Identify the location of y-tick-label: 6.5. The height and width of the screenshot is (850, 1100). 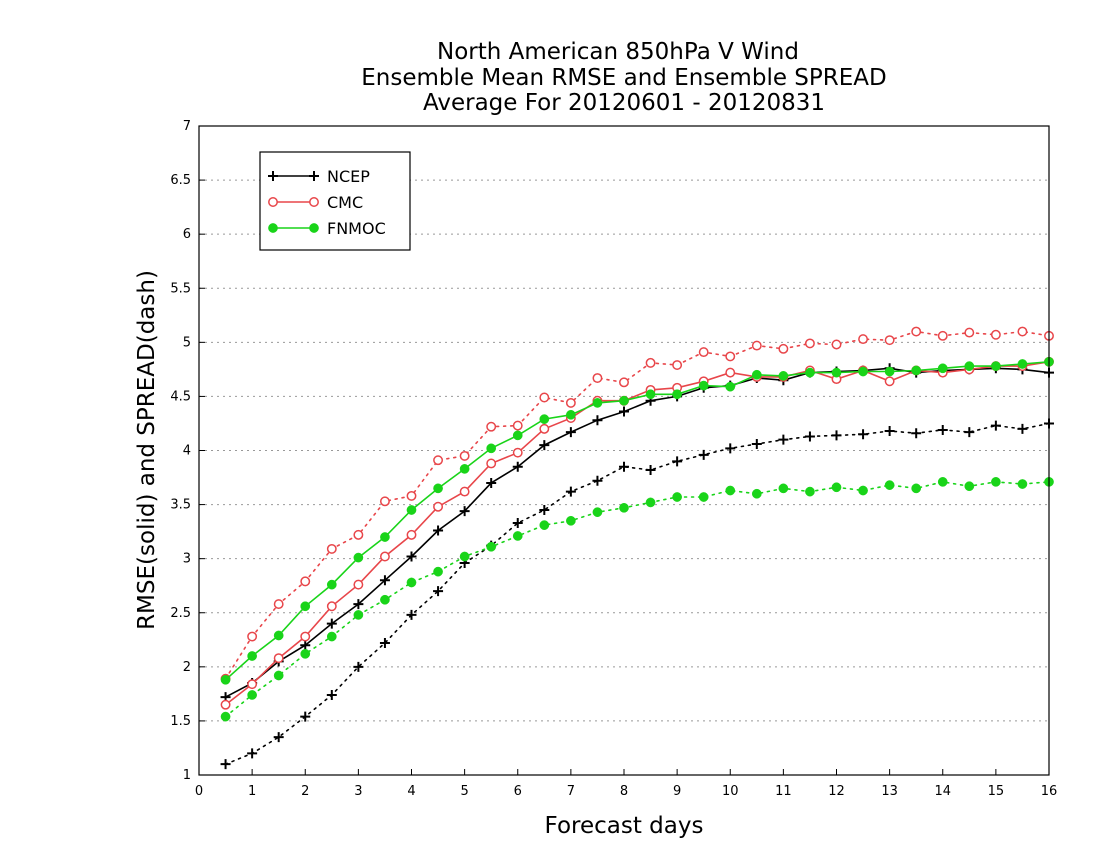
(180, 180).